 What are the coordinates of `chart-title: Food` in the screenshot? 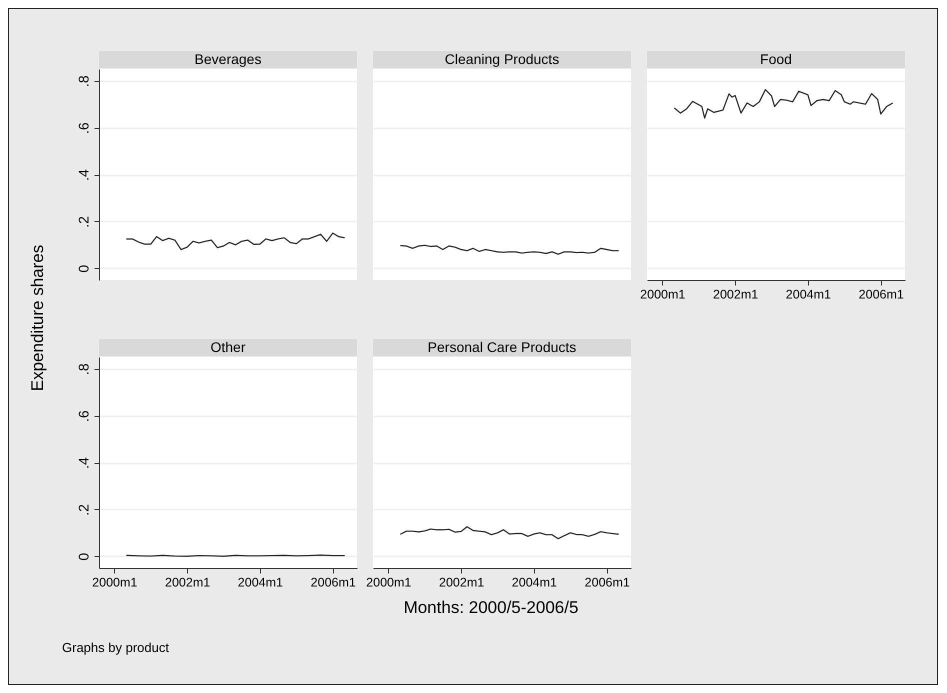 It's located at (776, 59).